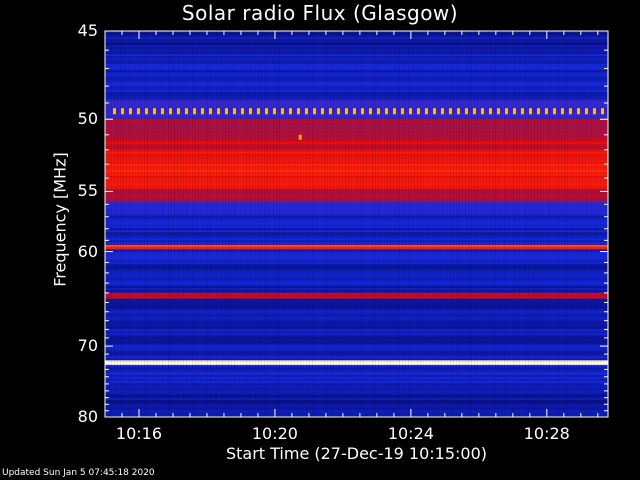  What do you see at coordinates (87, 30) in the screenshot?
I see `y-tick-label: 45` at bounding box center [87, 30].